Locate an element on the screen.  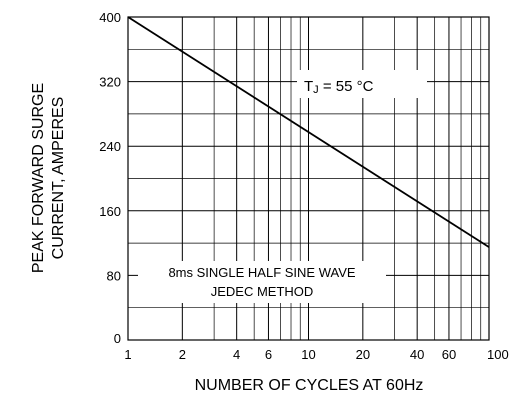
x-tick-label: 1 is located at coordinates (127, 354).